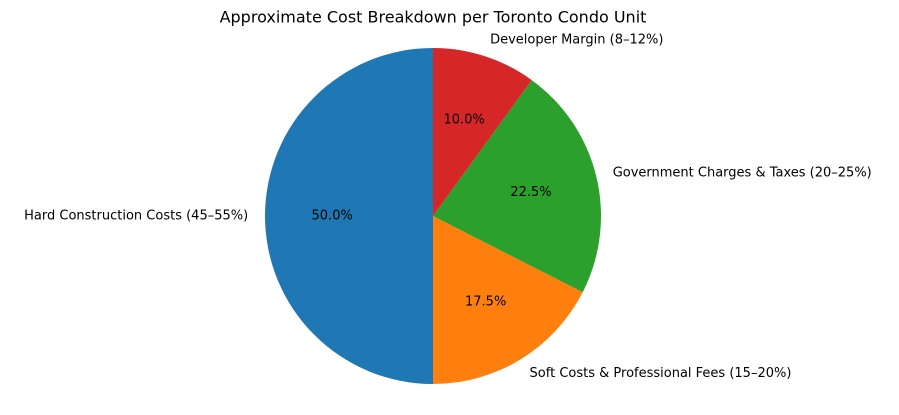 The width and height of the screenshot is (899, 415). I want to click on slice-label: Government Charges & Taxes (20–25%), so click(742, 172).